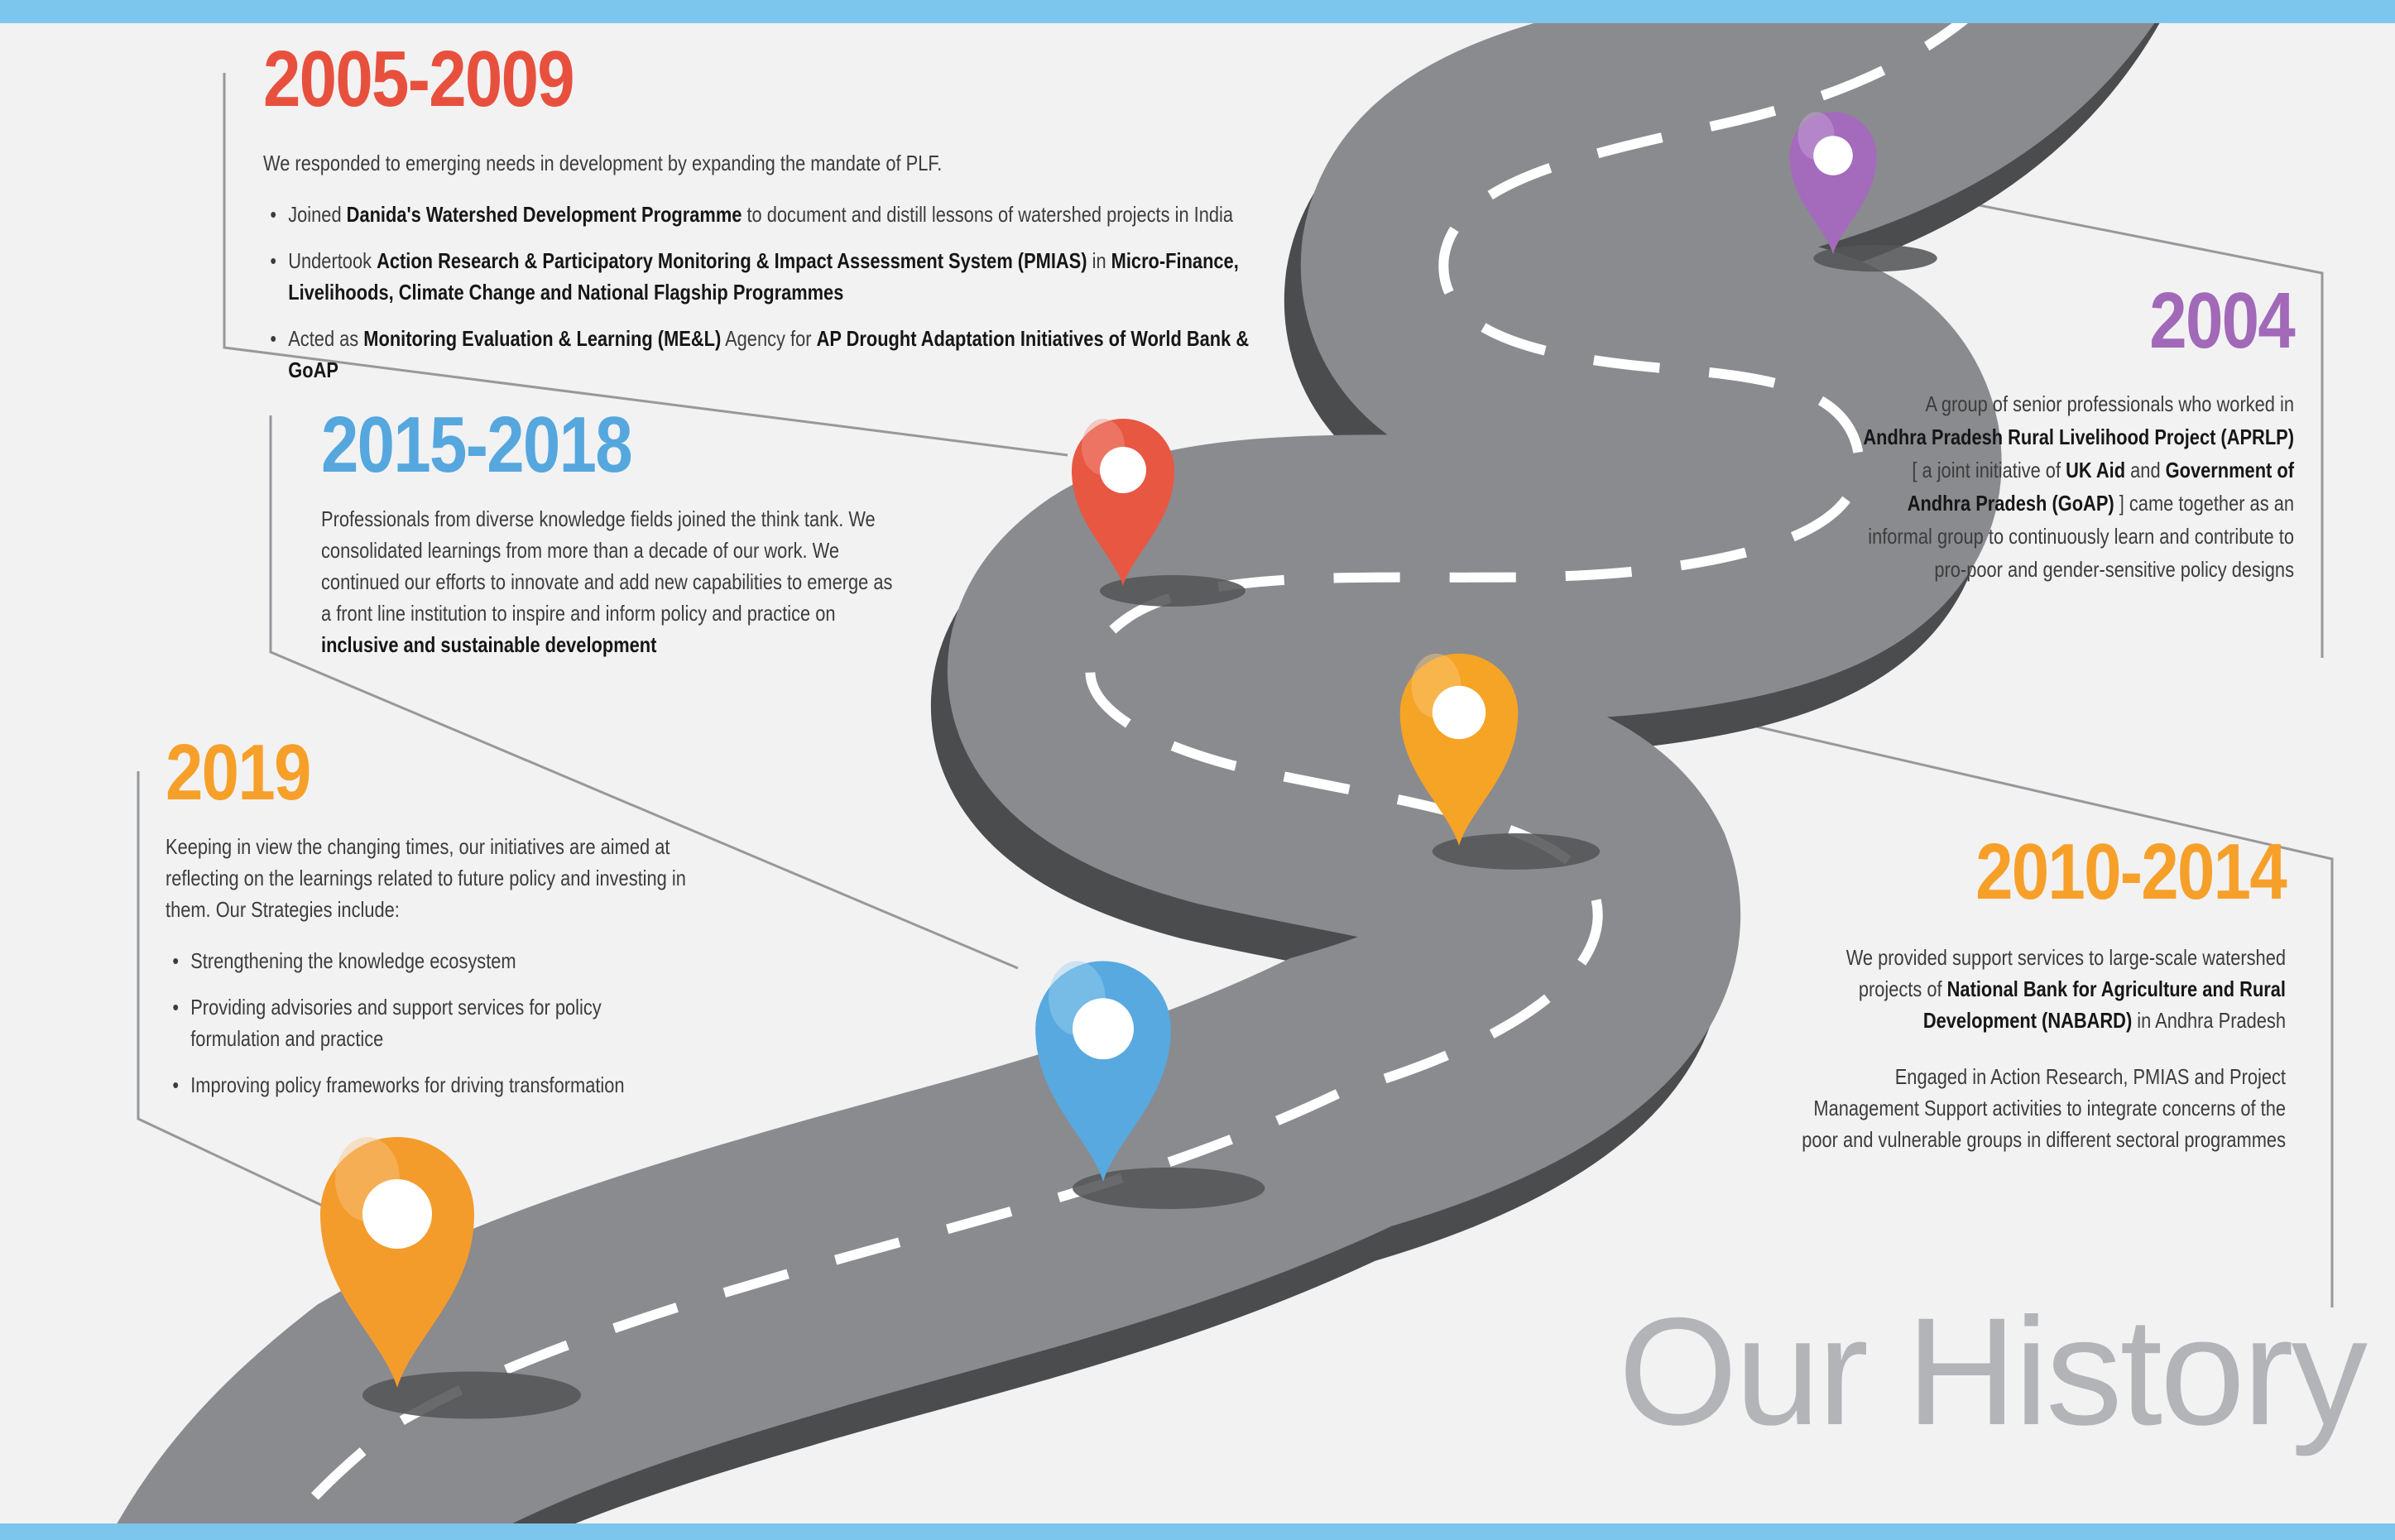  What do you see at coordinates (1993, 1372) in the screenshot?
I see `page-title-watermark: Our History` at bounding box center [1993, 1372].